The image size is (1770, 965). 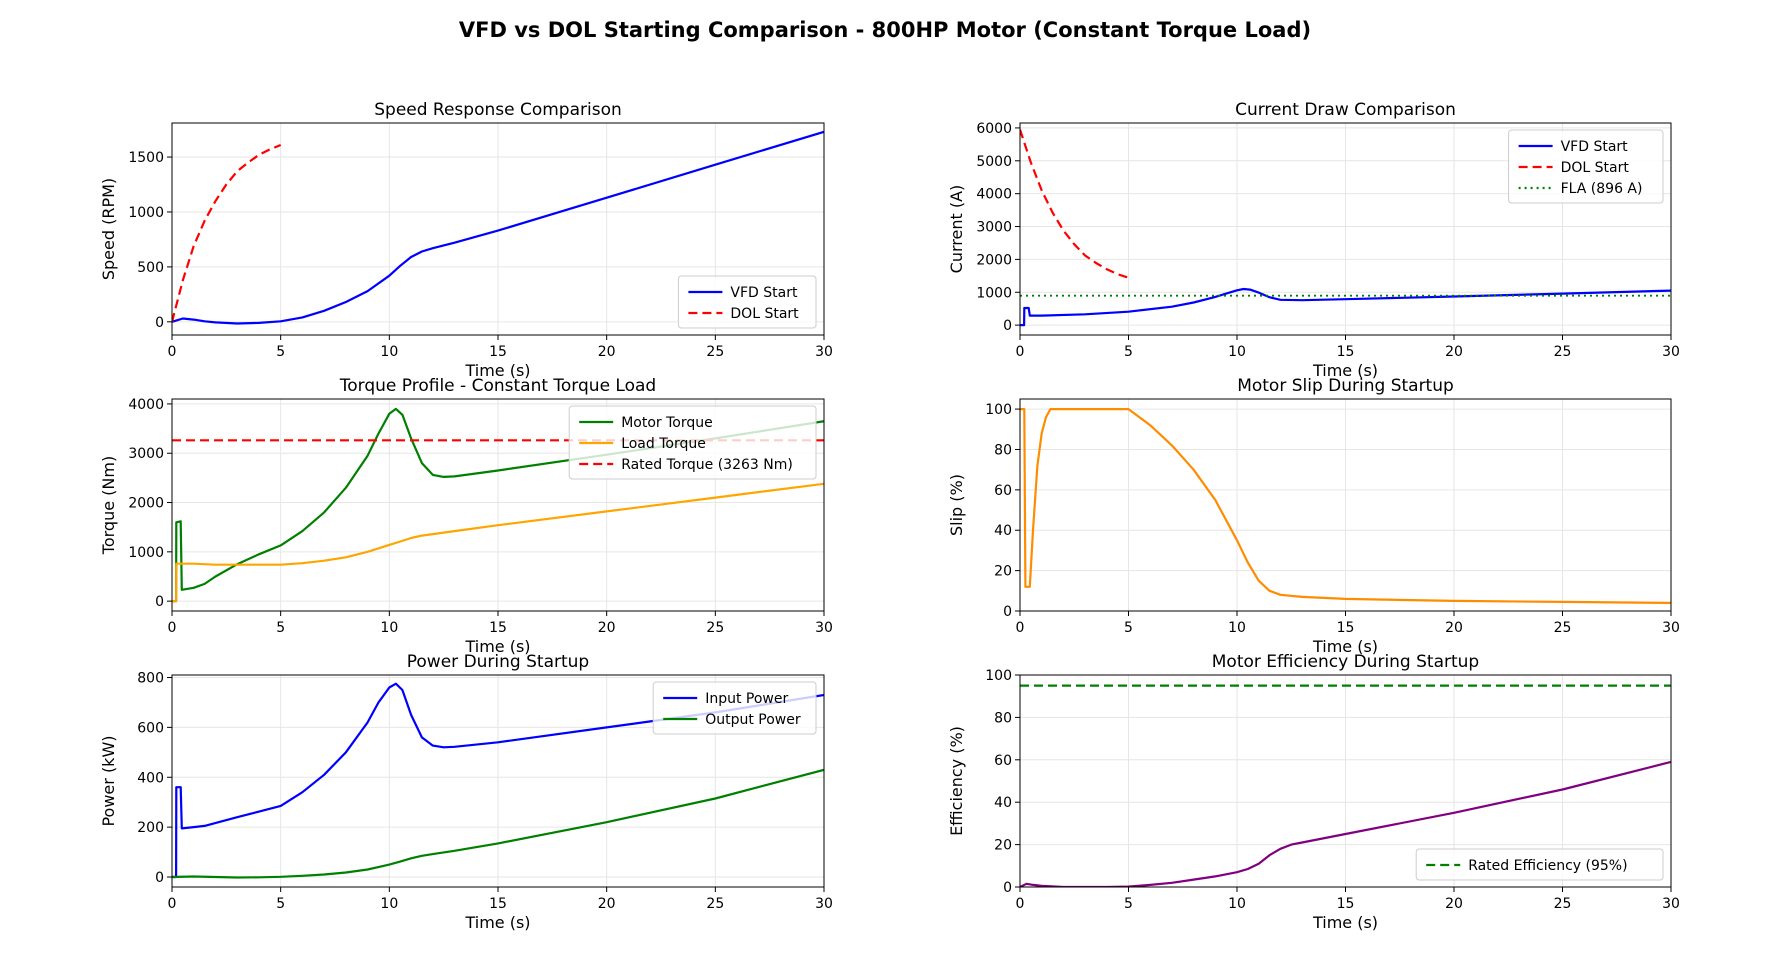 I want to click on y-tick-label: 80, so click(x=1003, y=450).